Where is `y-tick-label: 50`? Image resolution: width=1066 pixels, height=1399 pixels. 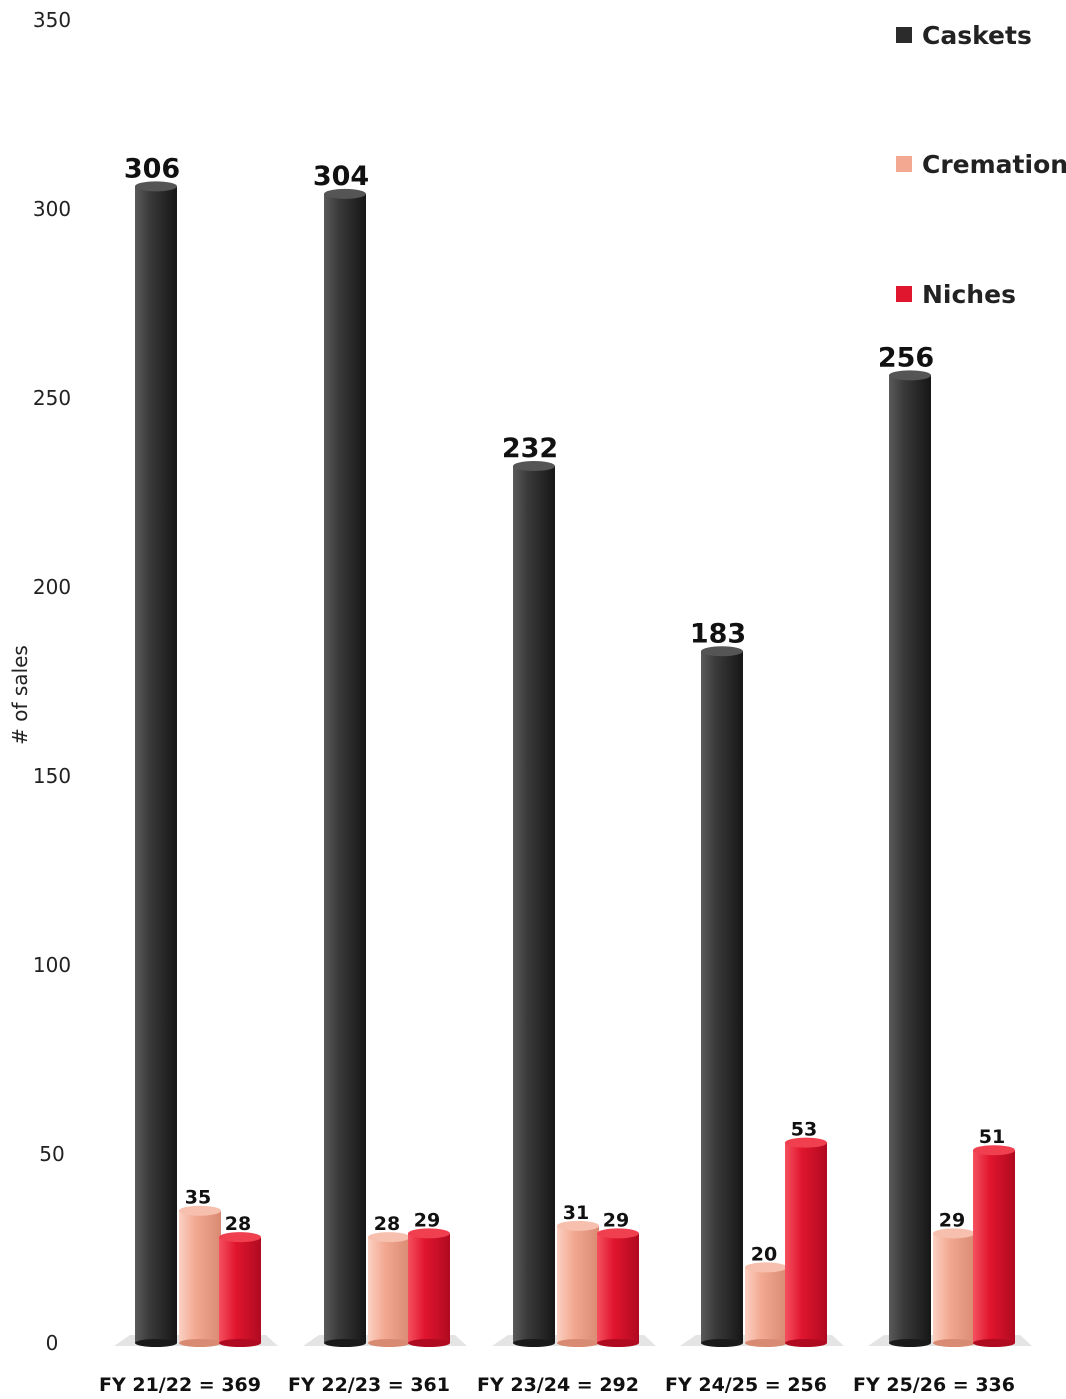
y-tick-label: 50 is located at coordinates (51, 1154).